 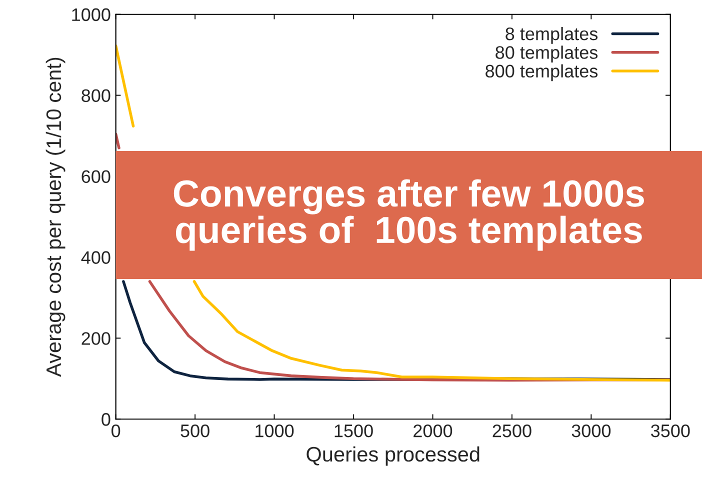 I want to click on y-tick-label: 0, so click(x=106, y=419).